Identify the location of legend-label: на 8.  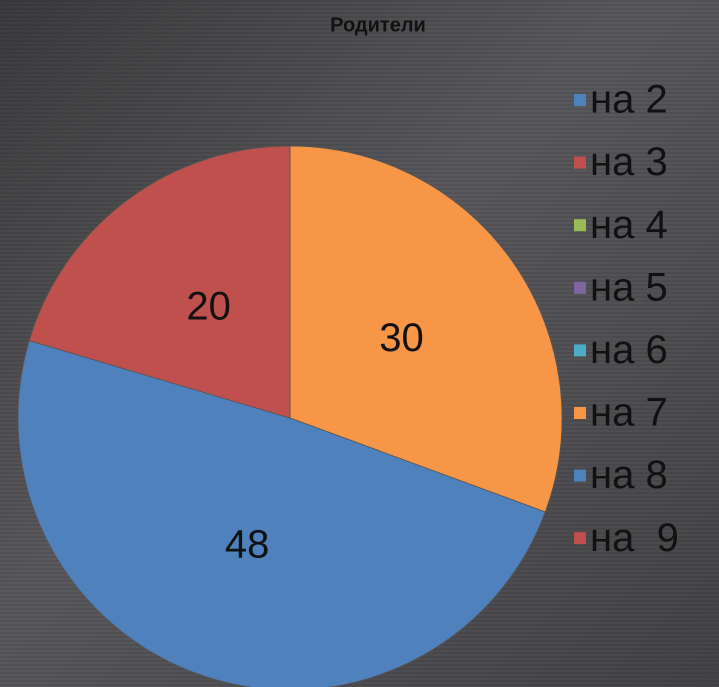
(629, 475).